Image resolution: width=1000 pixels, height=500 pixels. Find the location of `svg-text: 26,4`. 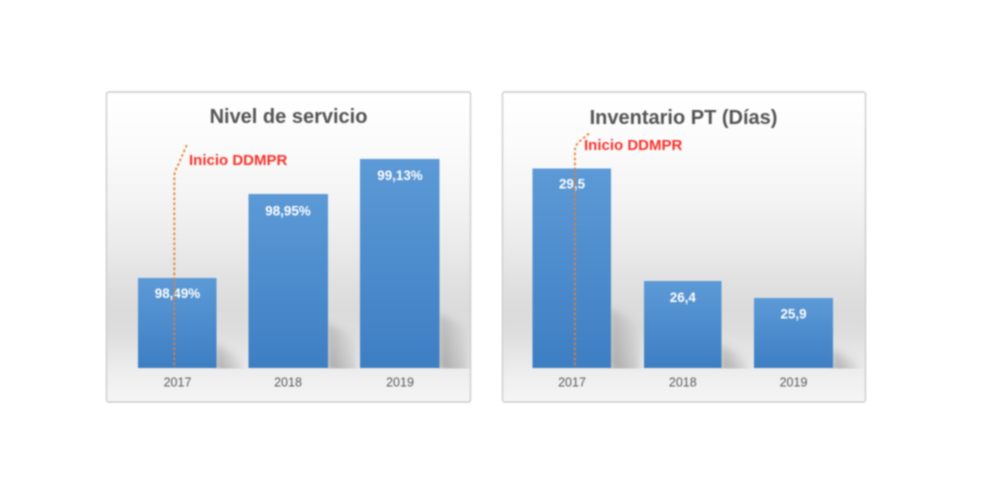

svg-text: 26,4 is located at coordinates (683, 297).